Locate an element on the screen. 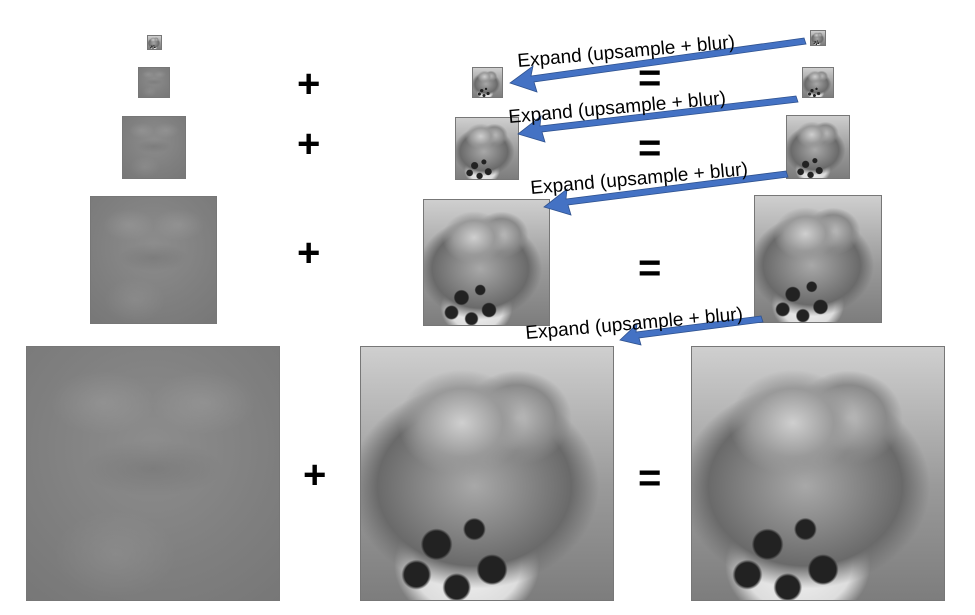 Image resolution: width=975 pixels, height=615 pixels. reconstructed-level-2-image is located at coordinates (818, 147).